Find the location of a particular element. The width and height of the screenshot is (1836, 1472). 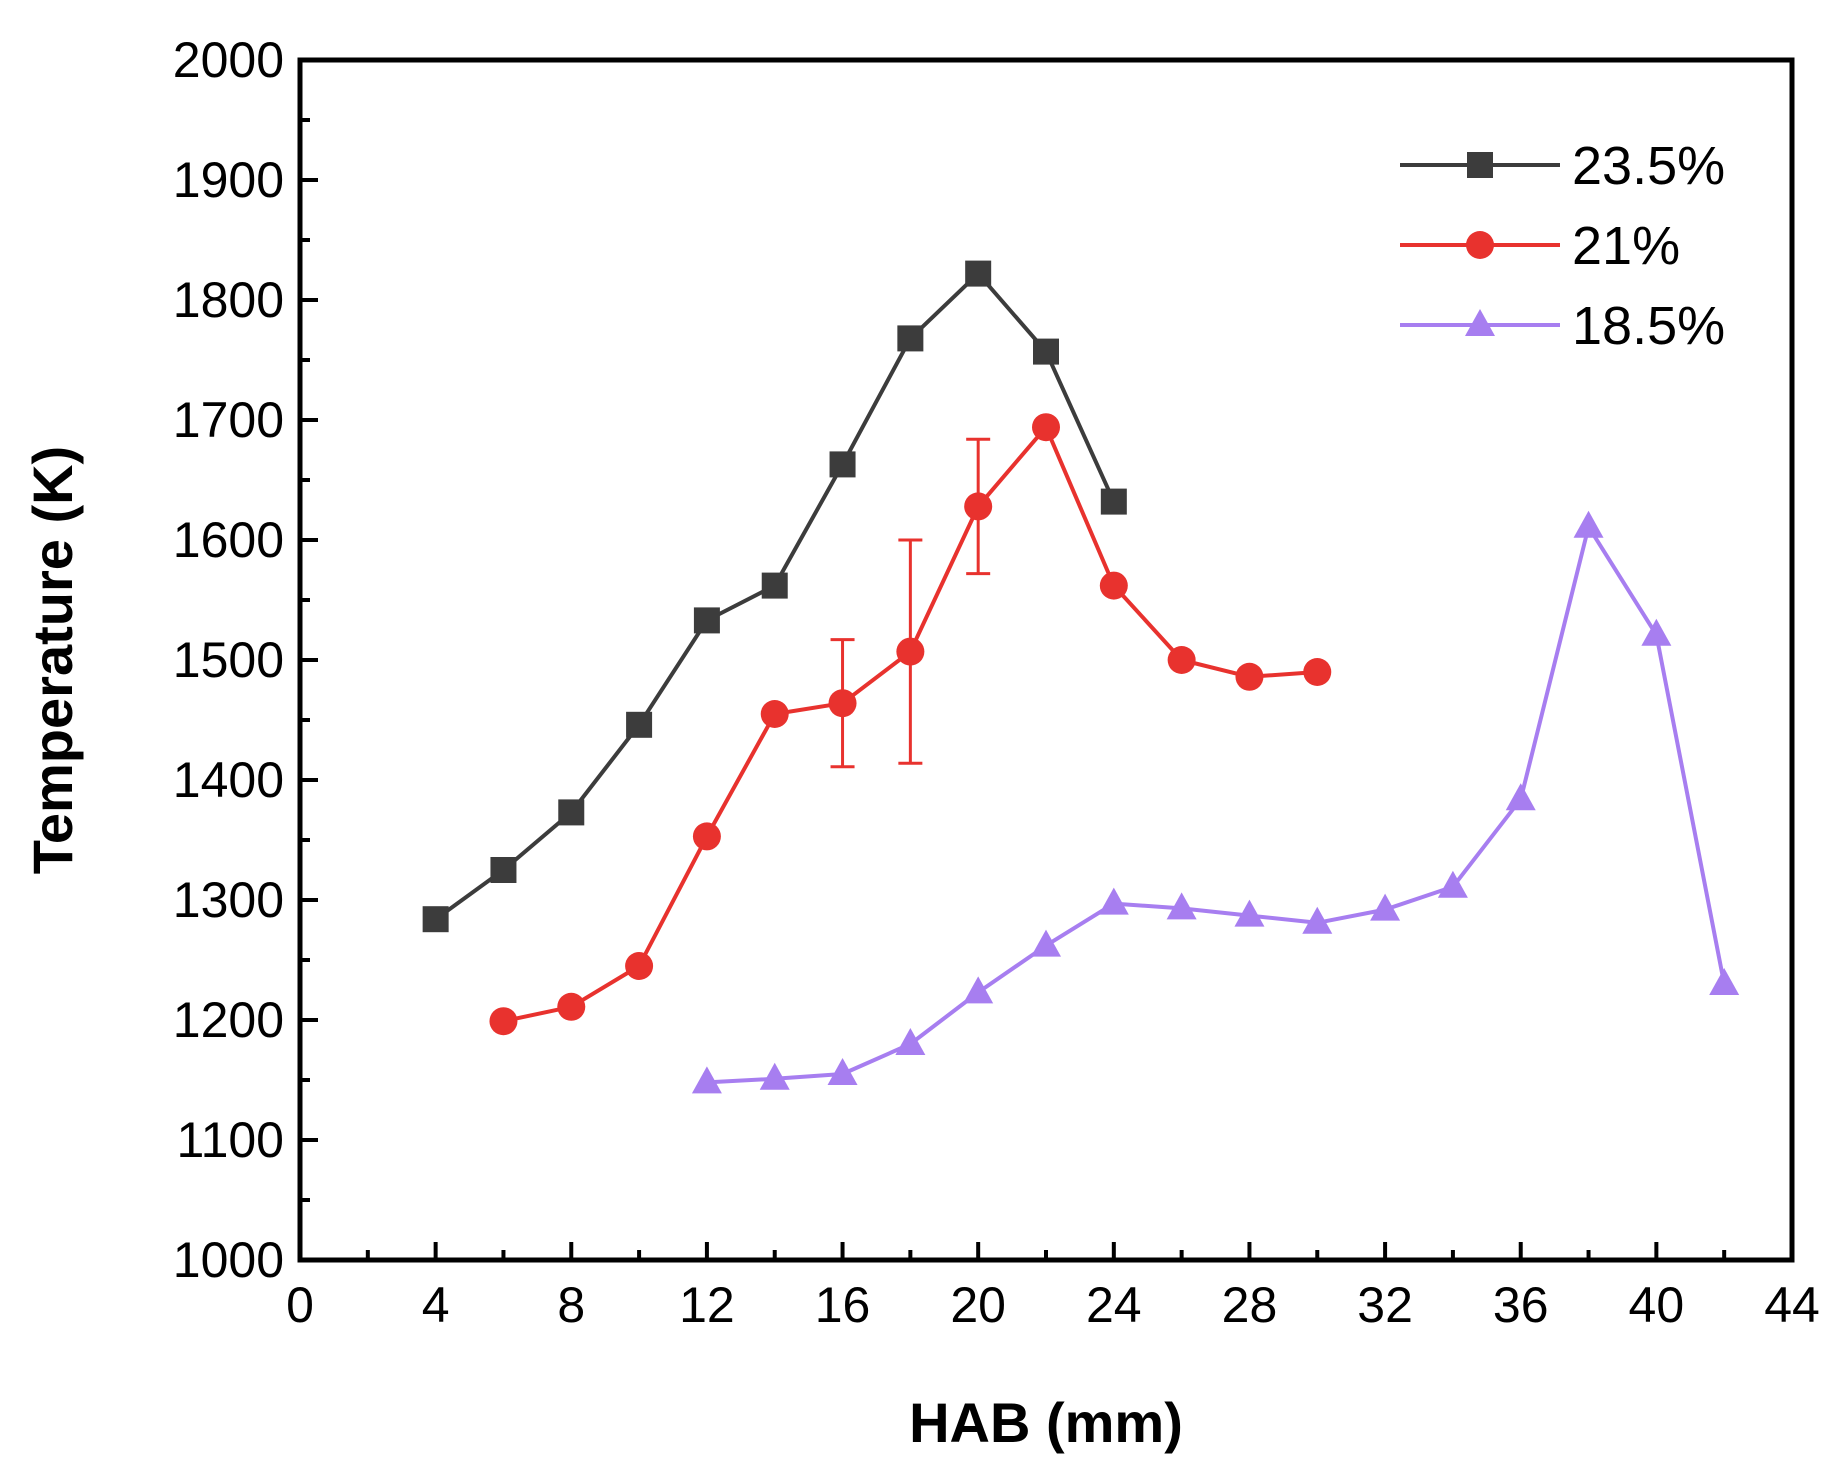

y-tick-label: 1200 is located at coordinates (228, 1020).